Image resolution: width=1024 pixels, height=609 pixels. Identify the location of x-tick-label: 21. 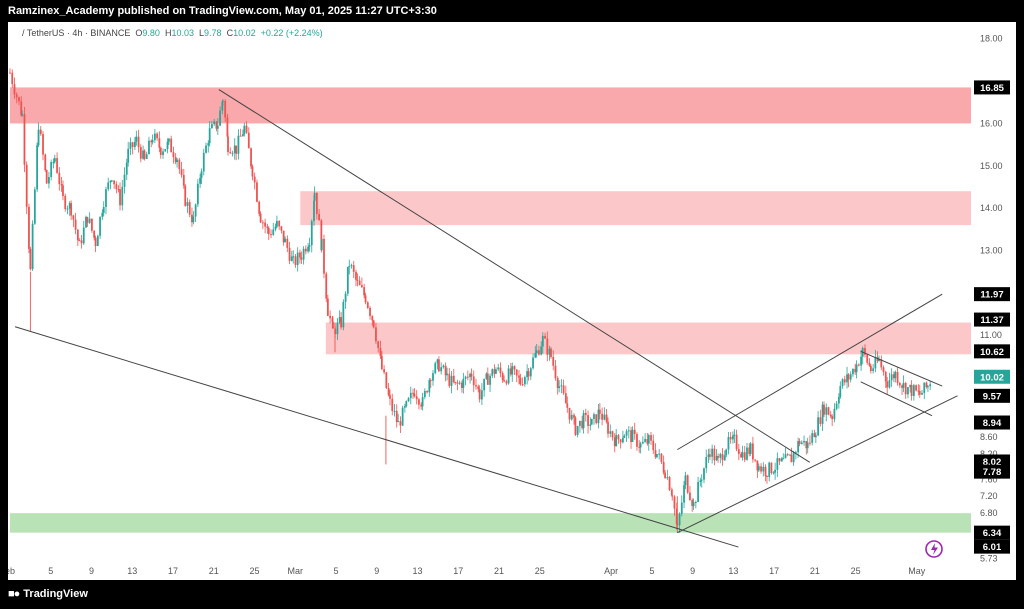
(815, 571).